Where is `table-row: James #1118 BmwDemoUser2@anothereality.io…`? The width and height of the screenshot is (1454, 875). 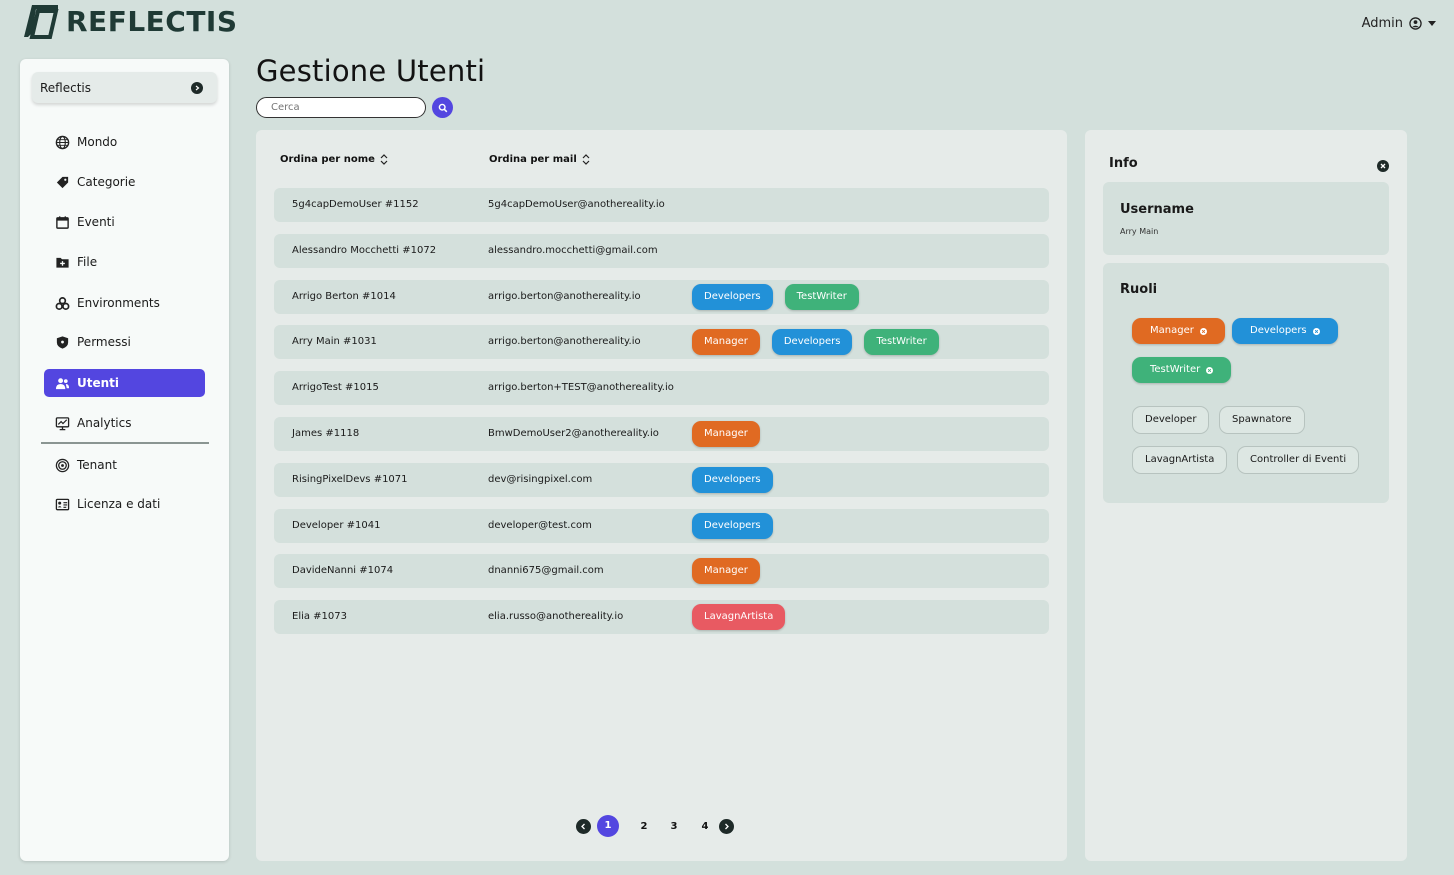 table-row: James #1118 BmwDemoUser2@anothereality.io… is located at coordinates (661, 433).